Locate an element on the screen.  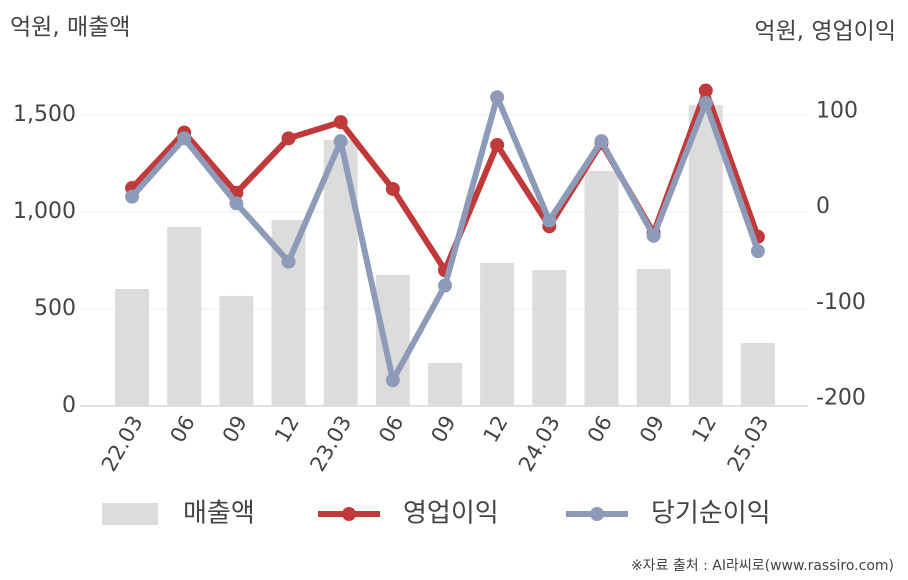
y-tick-label: 1,500 is located at coordinates (44, 114).